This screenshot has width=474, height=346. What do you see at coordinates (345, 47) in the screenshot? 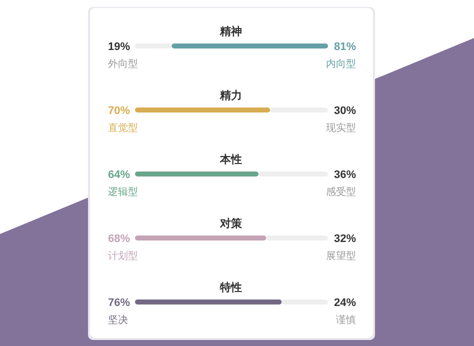
I see `data-label: 81%` at bounding box center [345, 47].